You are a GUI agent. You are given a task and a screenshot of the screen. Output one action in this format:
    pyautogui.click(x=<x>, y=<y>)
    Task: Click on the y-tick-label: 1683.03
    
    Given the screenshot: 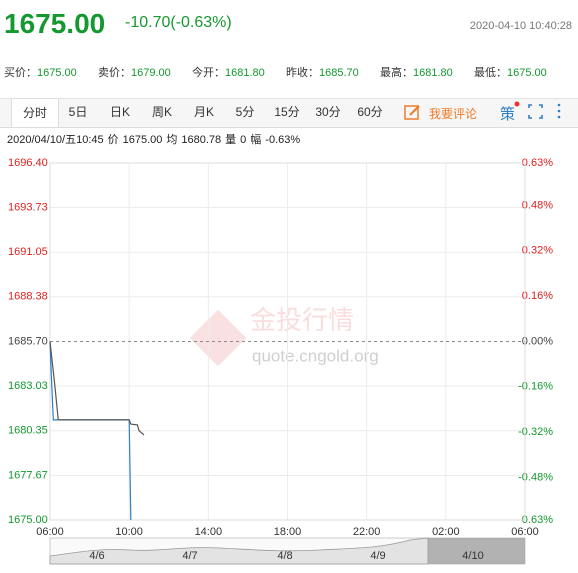 What is the action you would take?
    pyautogui.click(x=28, y=386)
    